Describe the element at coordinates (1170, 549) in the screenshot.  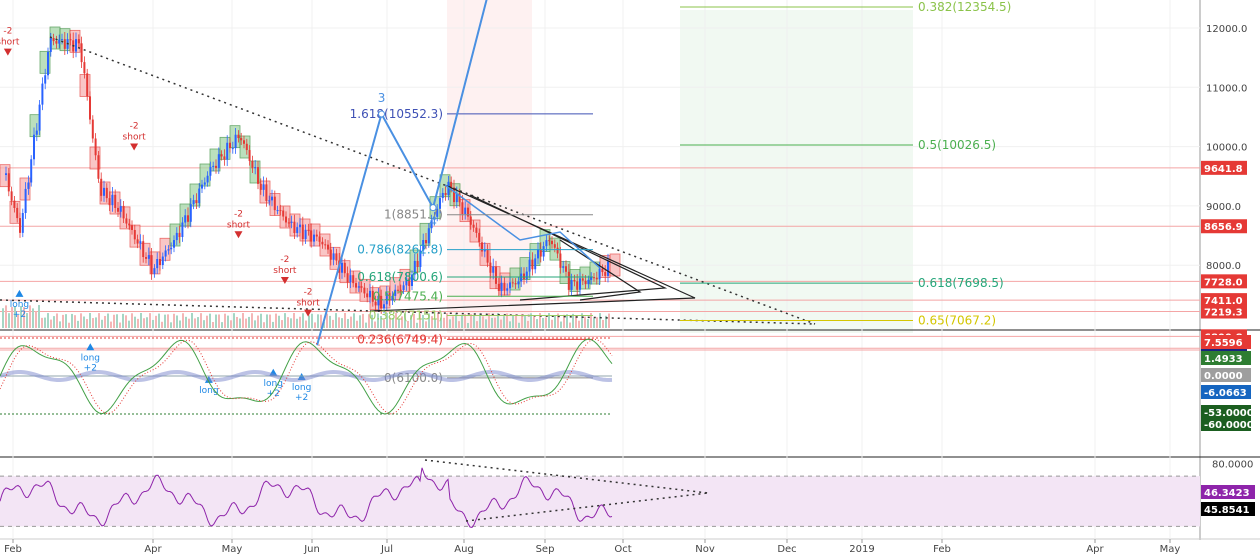
I see `x-tick-label: May` at that location.